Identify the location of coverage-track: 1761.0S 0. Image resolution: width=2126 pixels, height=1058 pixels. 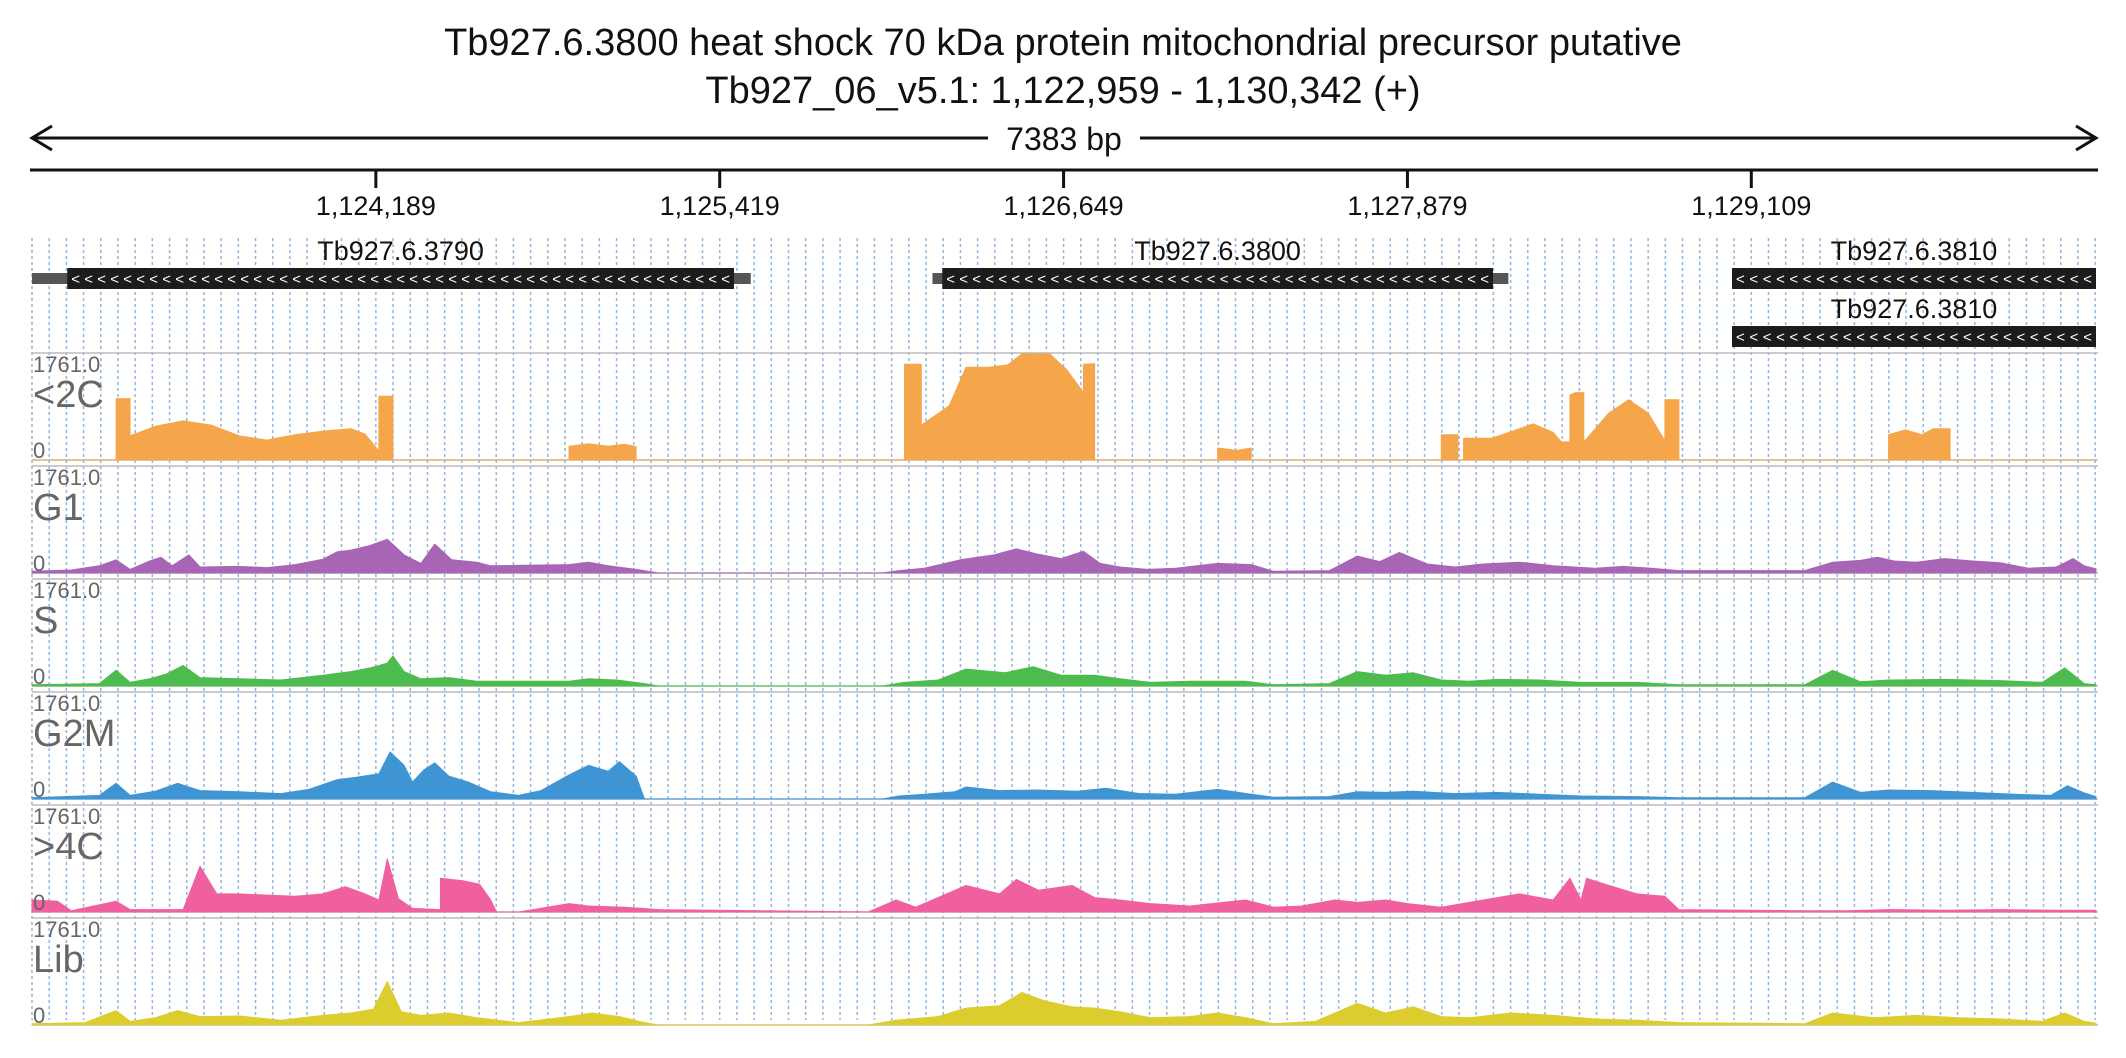
(1064, 633).